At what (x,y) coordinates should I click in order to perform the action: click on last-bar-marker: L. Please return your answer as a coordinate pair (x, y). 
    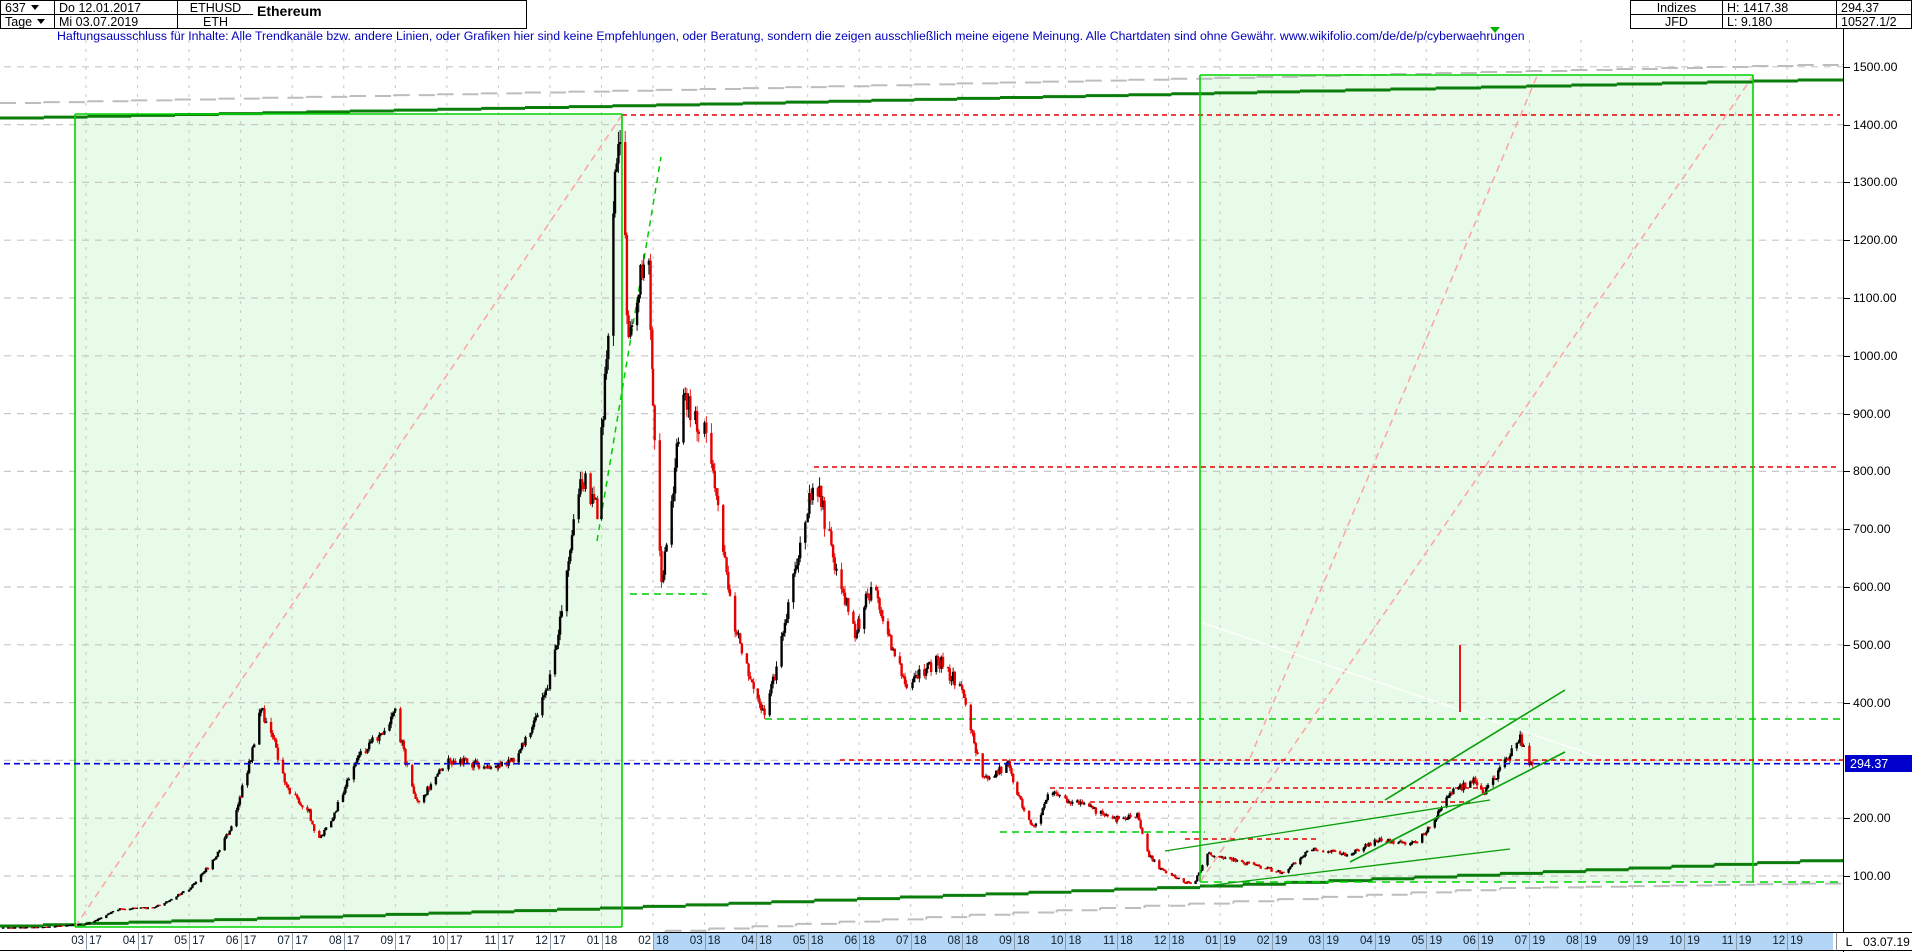
    Looking at the image, I should click on (1848, 941).